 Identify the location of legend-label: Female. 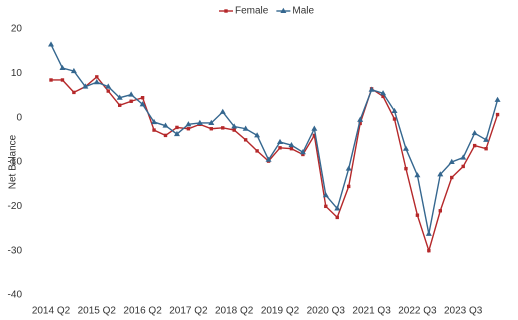
(252, 11).